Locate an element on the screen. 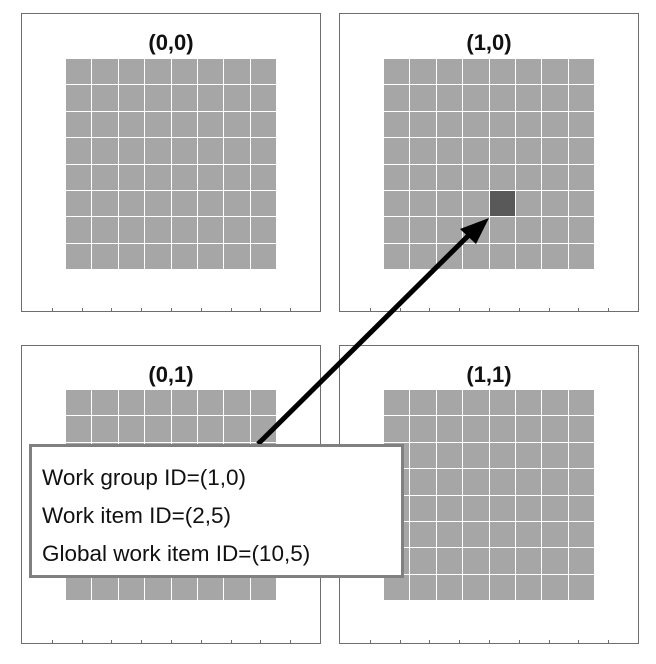  highlighted-work-item is located at coordinates (502, 203).